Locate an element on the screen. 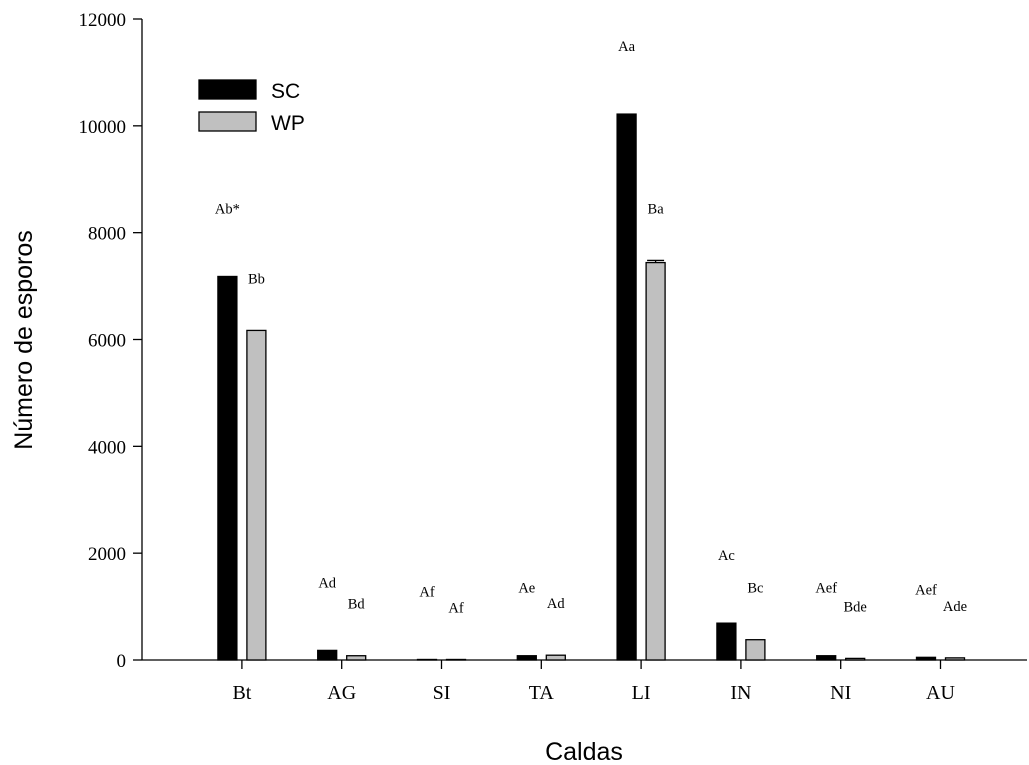 Image resolution: width=1029 pixels, height=765 pixels. bar-wp-ag is located at coordinates (356, 658).